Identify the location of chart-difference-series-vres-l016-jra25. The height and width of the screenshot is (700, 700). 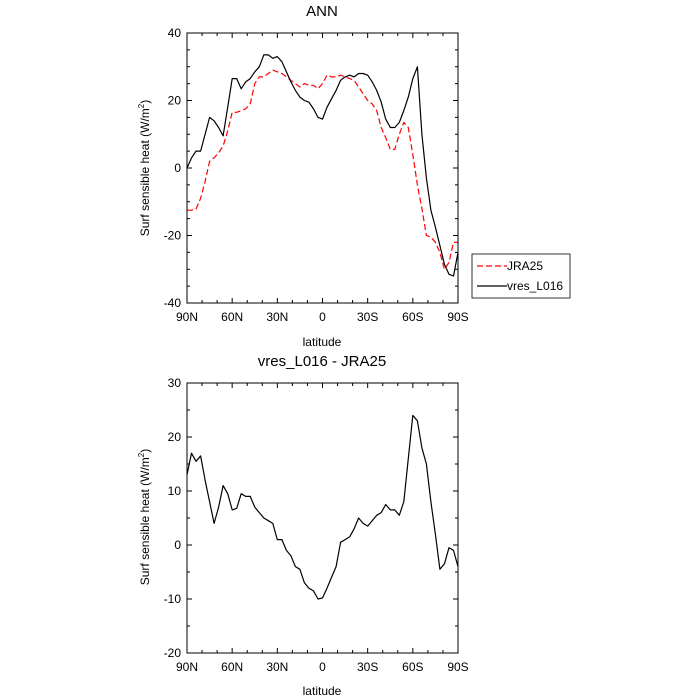
(322, 507).